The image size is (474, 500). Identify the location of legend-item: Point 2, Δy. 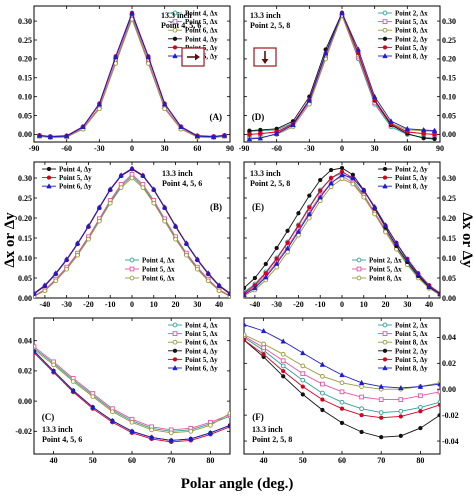
(403, 170).